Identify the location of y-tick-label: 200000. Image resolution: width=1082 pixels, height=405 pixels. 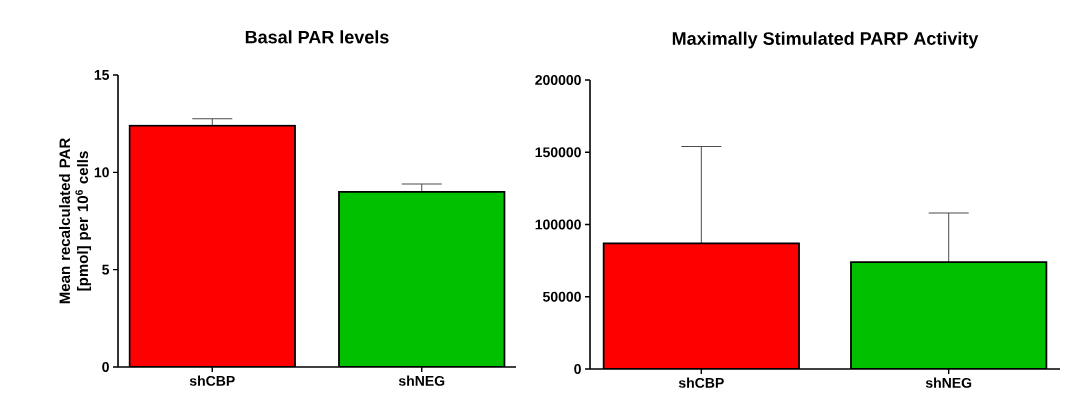
(558, 80).